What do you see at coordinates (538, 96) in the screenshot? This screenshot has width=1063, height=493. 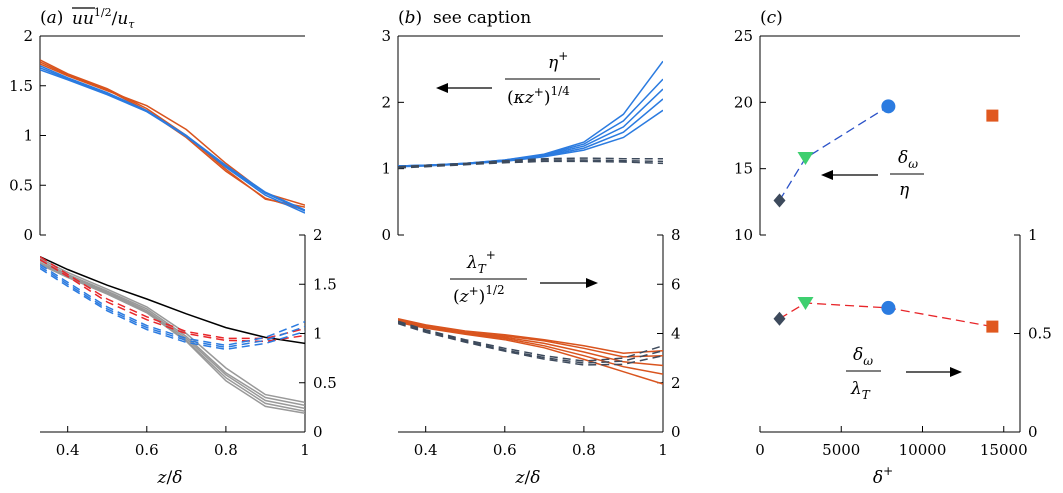 I see `annotation-eta-den: (κz+)1/4` at bounding box center [538, 96].